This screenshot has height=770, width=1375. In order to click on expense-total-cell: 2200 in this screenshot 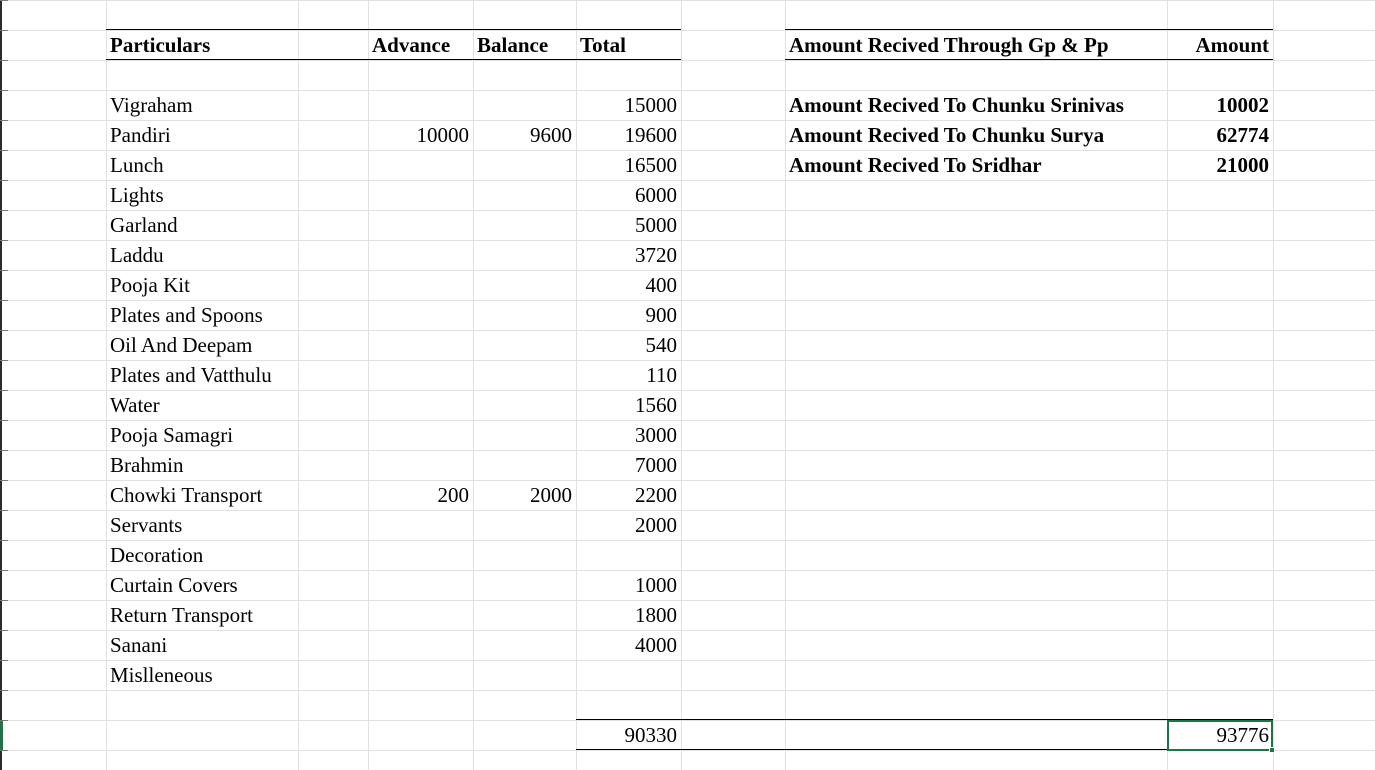, I will do `click(656, 495)`.